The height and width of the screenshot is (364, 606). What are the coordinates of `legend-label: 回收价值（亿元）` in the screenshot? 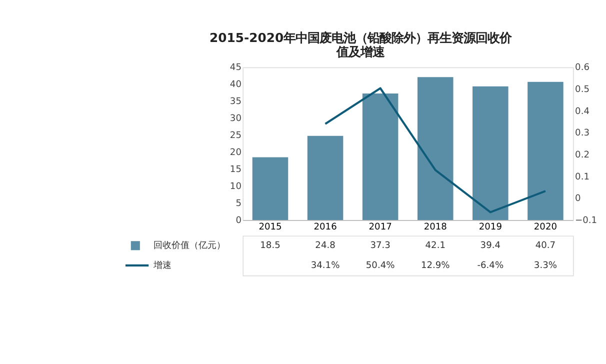 It's located at (190, 246).